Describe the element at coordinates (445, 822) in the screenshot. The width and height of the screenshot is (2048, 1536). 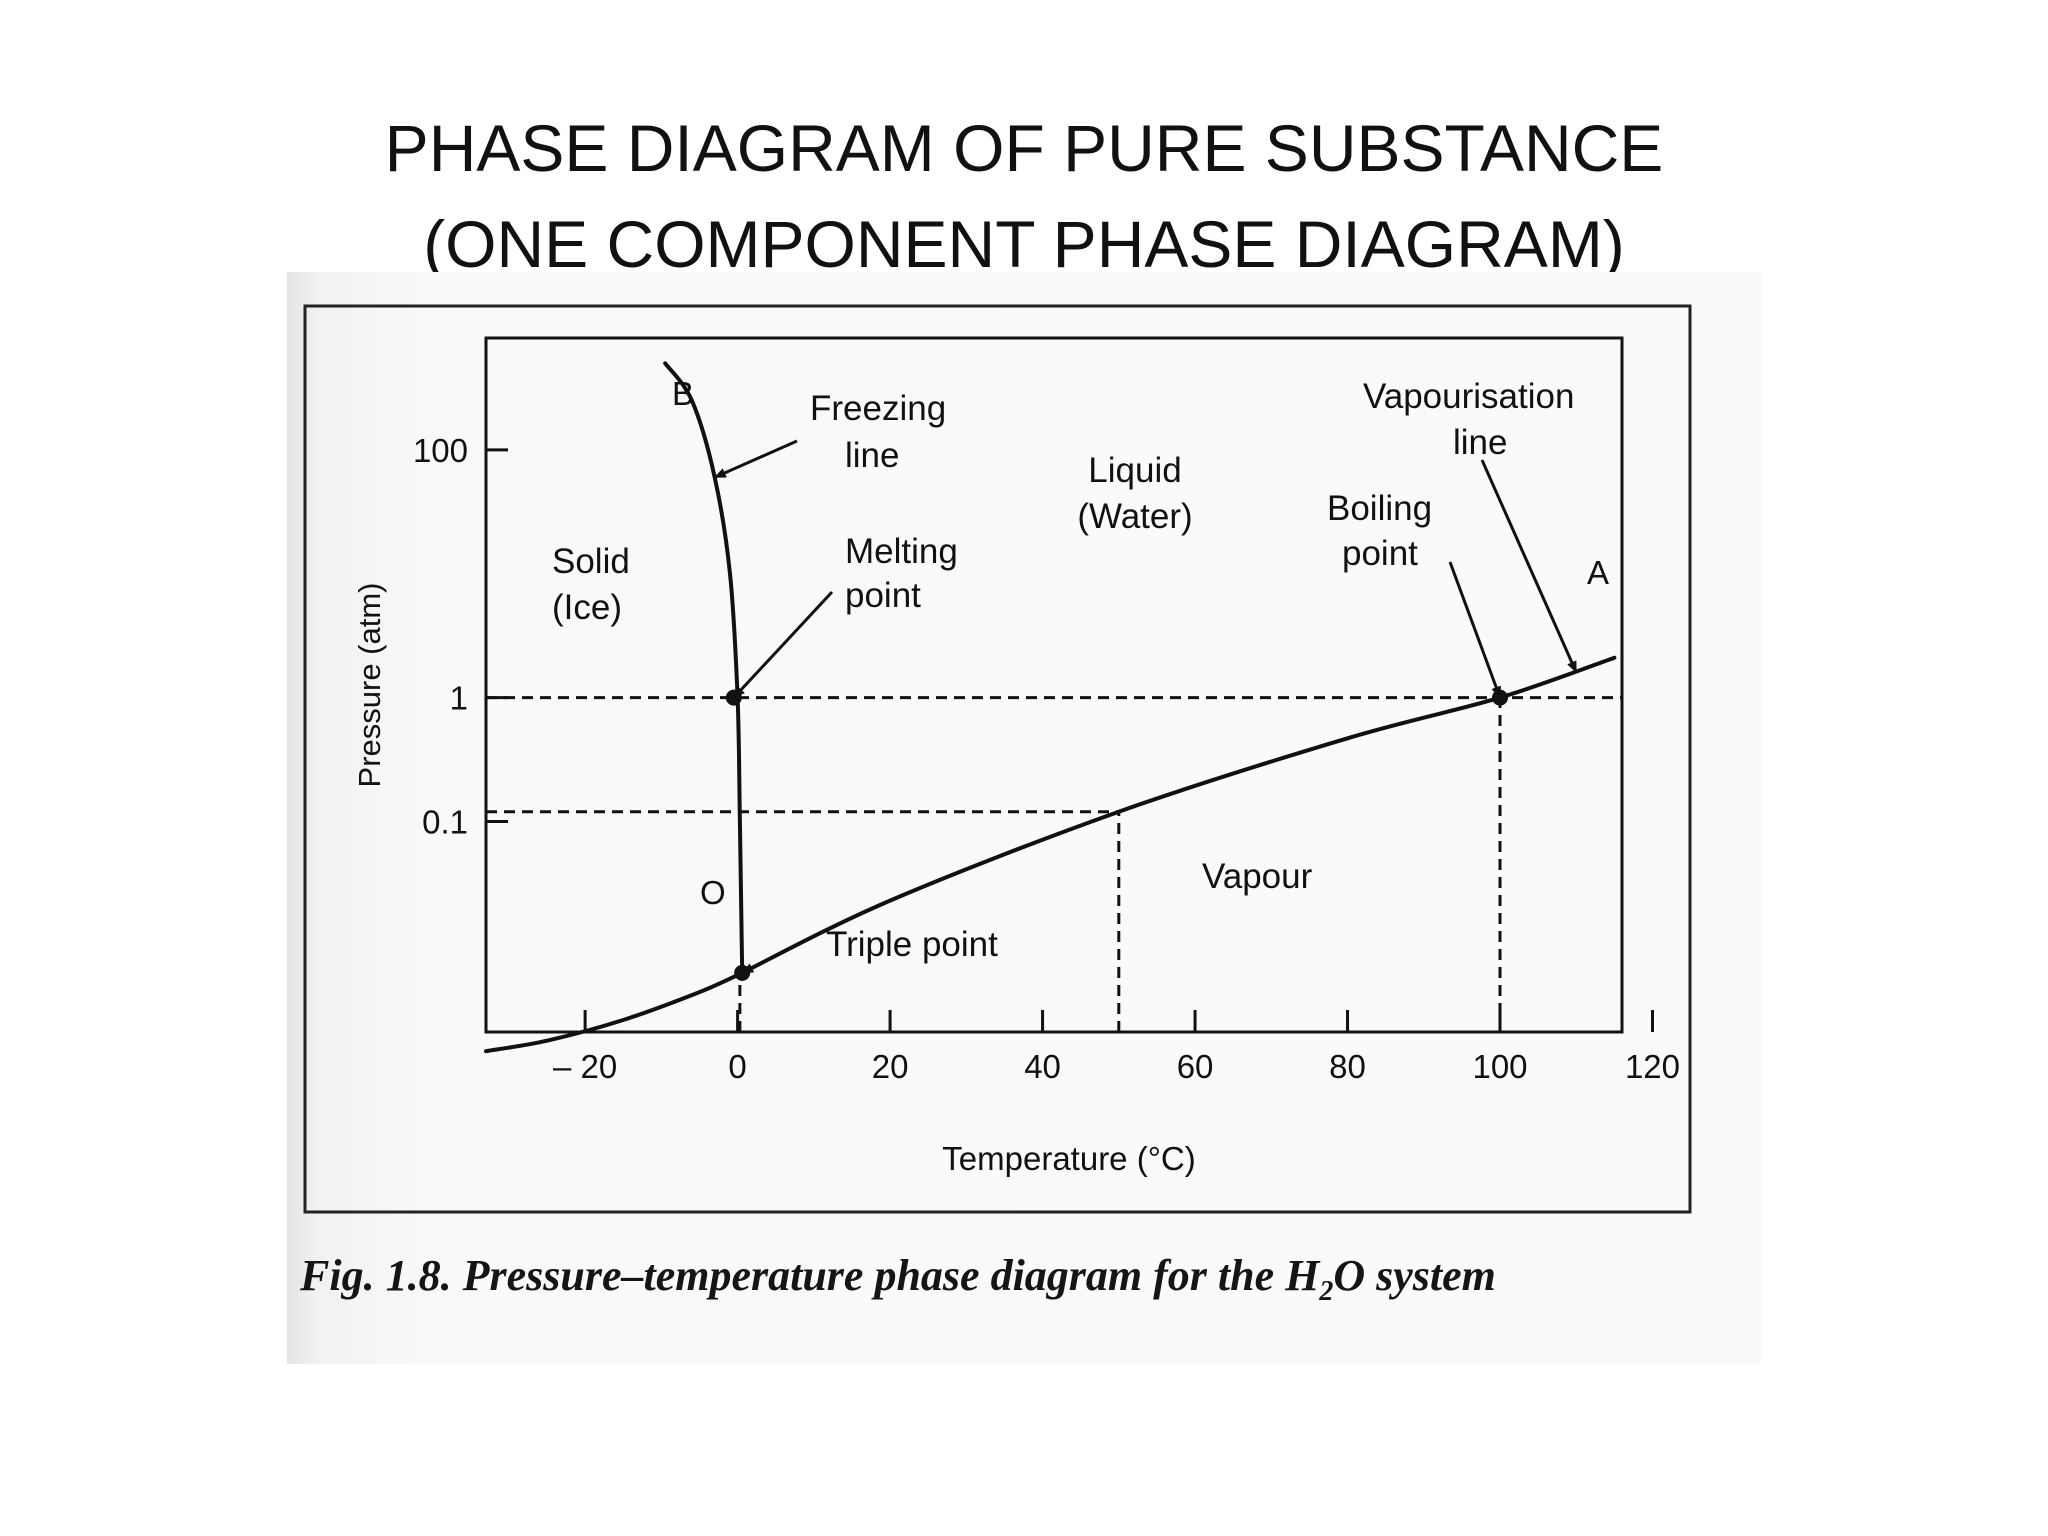
I see `y-tick-label-0.1: 0.1` at that location.